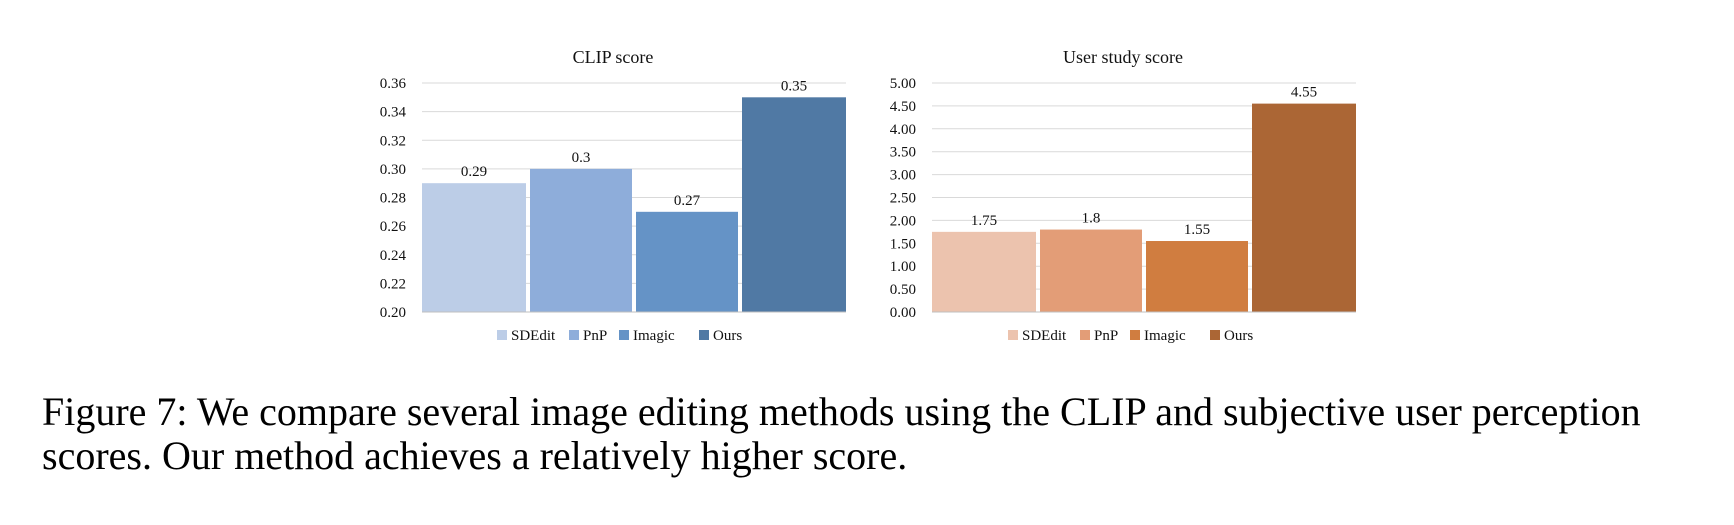 The height and width of the screenshot is (525, 1734). Describe the element at coordinates (1106, 336) in the screenshot. I see `user-legend-label-pnp: PnP` at that location.